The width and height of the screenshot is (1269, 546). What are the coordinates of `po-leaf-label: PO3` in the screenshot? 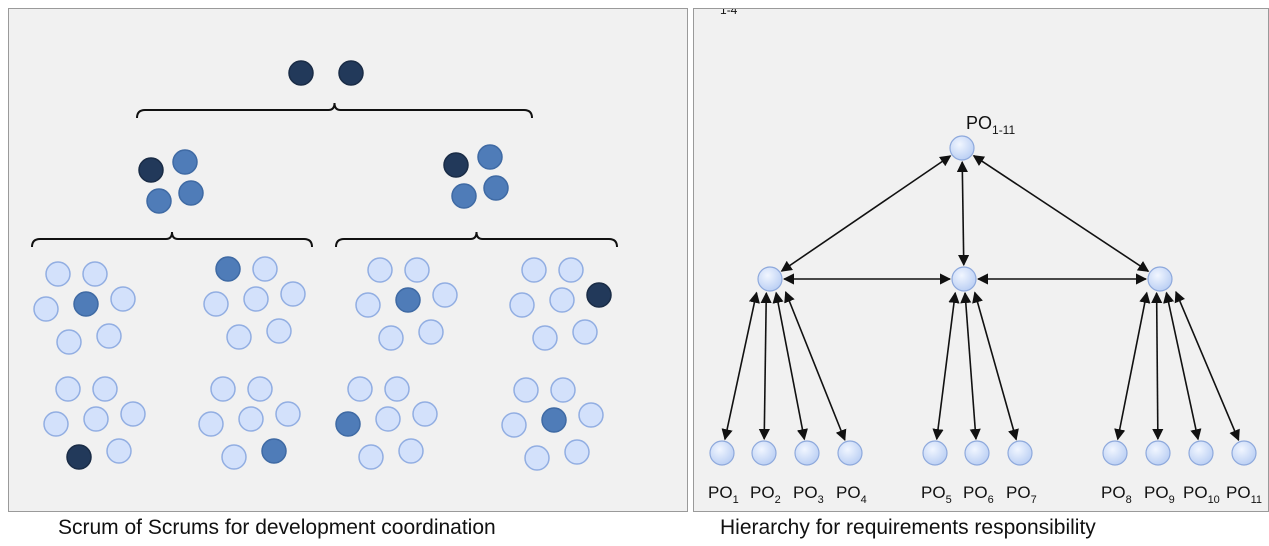 It's located at (808, 494).